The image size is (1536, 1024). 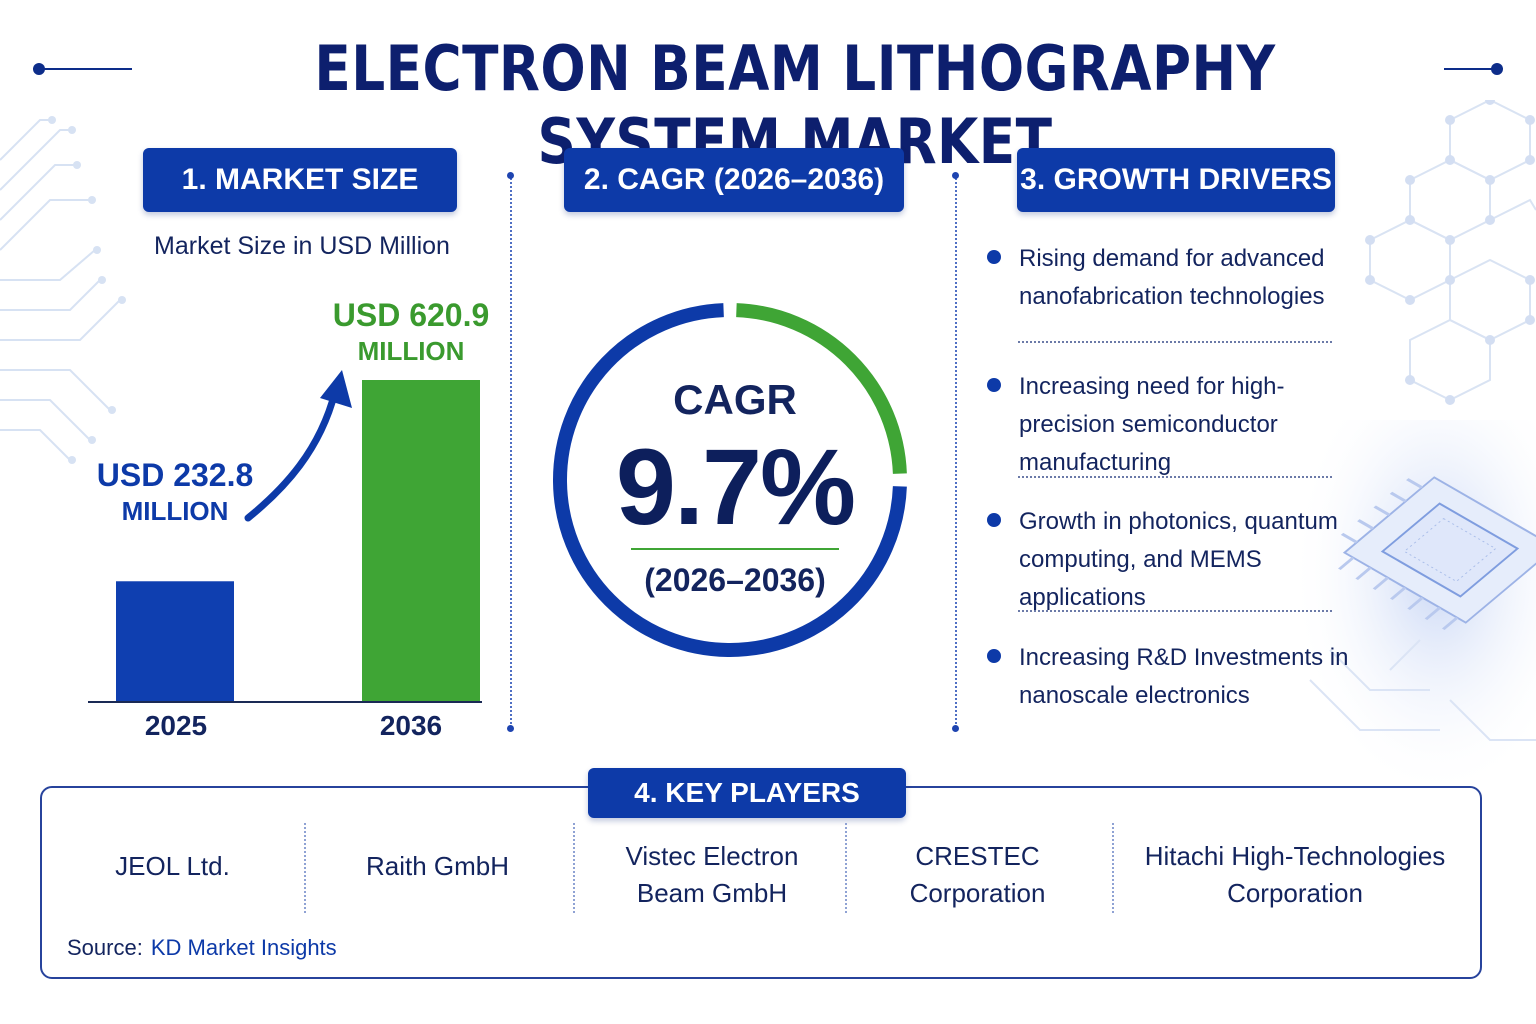 I want to click on bar-2025-value-label: USD 232.8 MILLION, so click(x=175, y=492).